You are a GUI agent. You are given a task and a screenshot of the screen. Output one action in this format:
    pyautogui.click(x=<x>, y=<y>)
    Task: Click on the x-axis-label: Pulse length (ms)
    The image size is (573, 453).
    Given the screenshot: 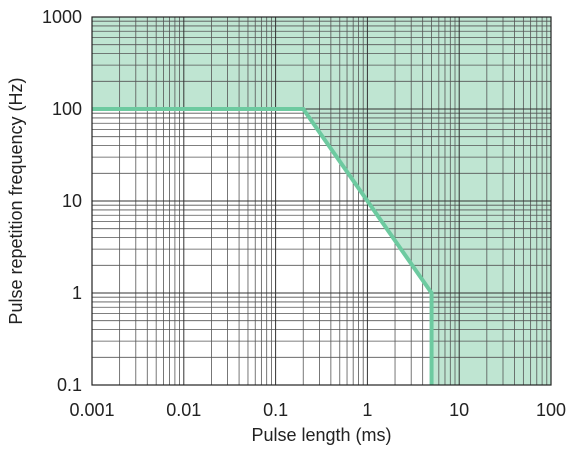 What is the action you would take?
    pyautogui.click(x=321, y=435)
    